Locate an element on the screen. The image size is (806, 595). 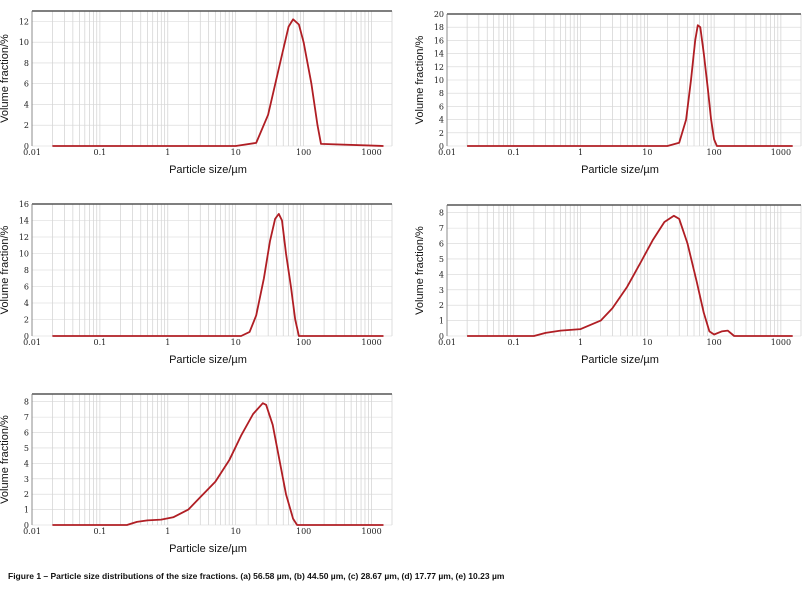
chart-c-points is located at coordinates (218, 274).